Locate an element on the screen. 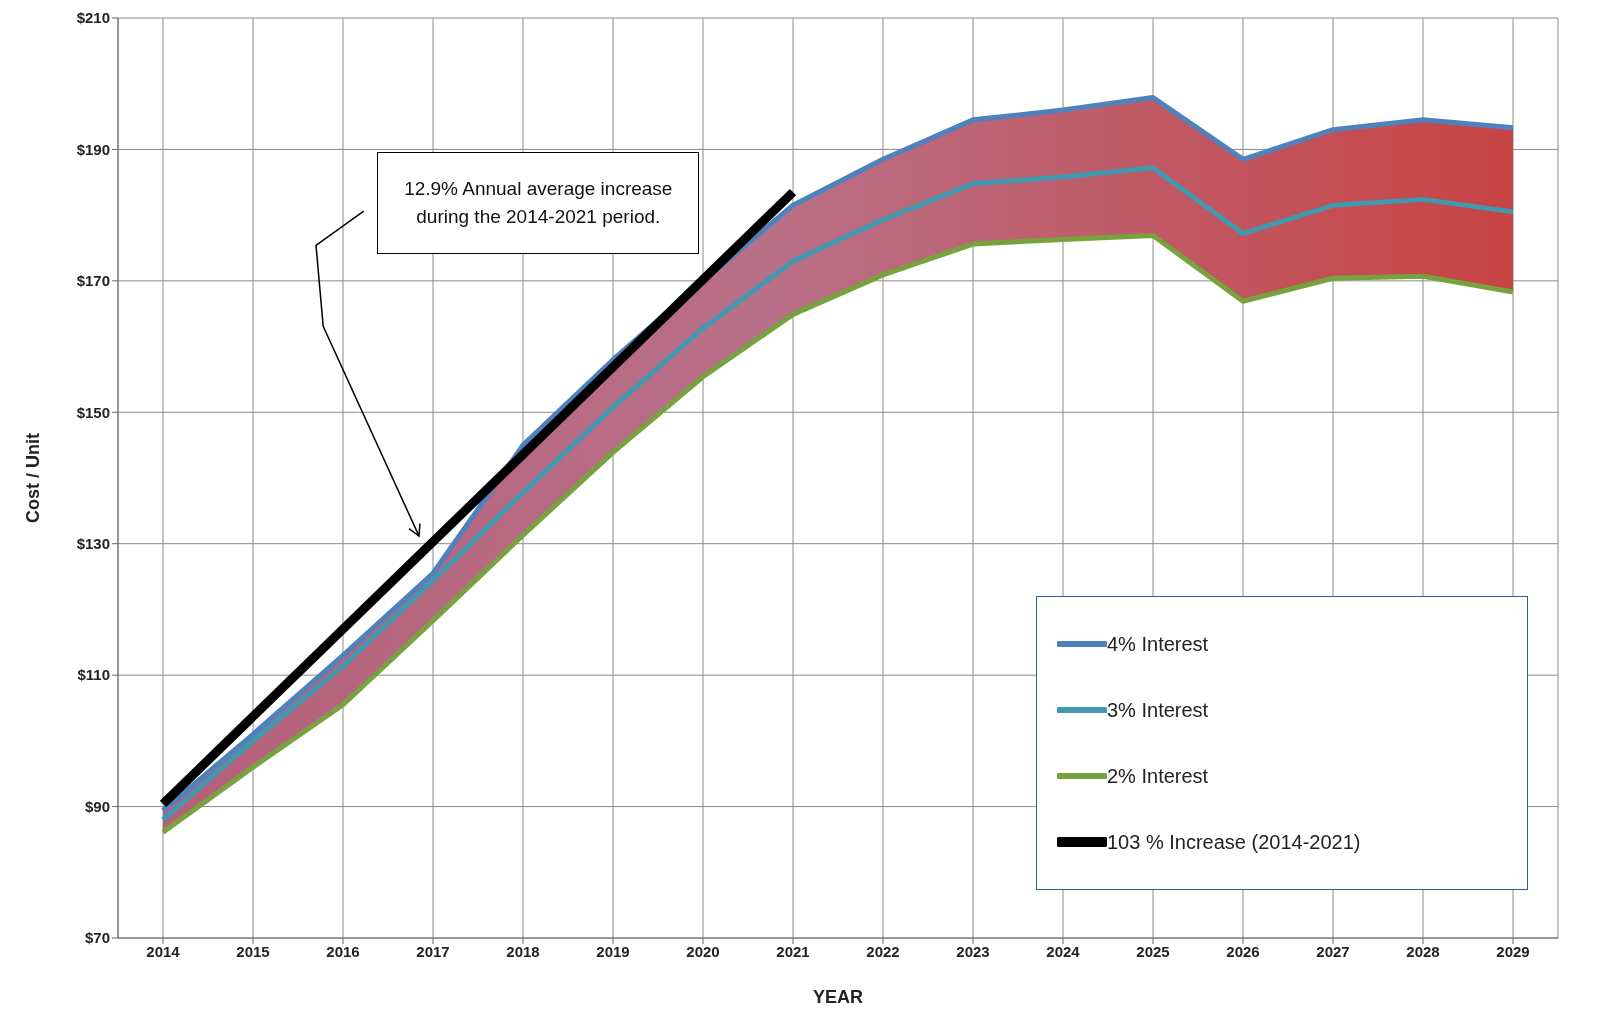  y-tick-label: $170 is located at coordinates (93, 281).